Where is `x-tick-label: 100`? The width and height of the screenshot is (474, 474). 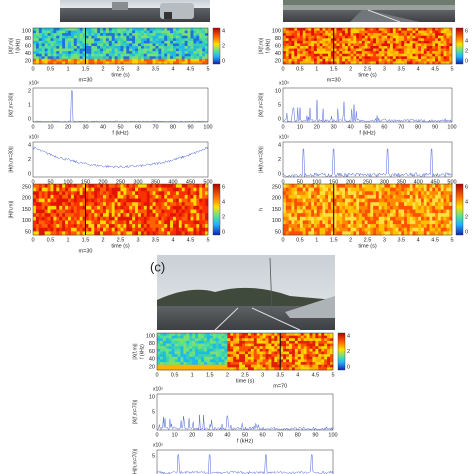
x-tick-label: 100 is located at coordinates (67, 182).